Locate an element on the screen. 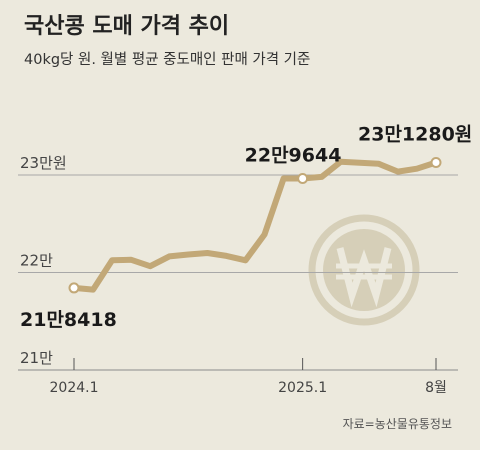 The image size is (480, 450). data-label: 23만1280원 is located at coordinates (415, 135).